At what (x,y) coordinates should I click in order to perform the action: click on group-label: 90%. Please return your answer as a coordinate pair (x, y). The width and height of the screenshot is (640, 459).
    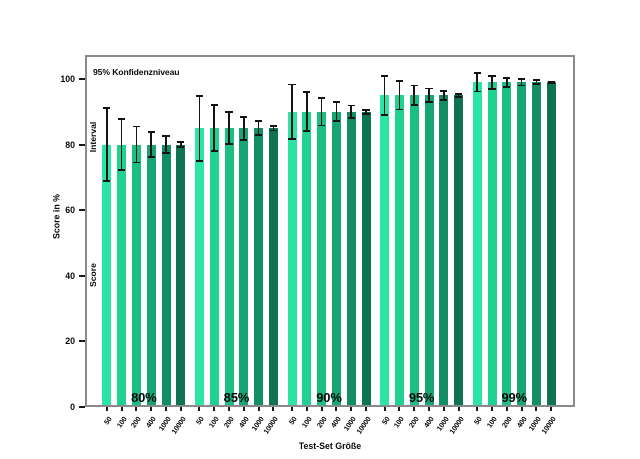
    Looking at the image, I should click on (329, 397).